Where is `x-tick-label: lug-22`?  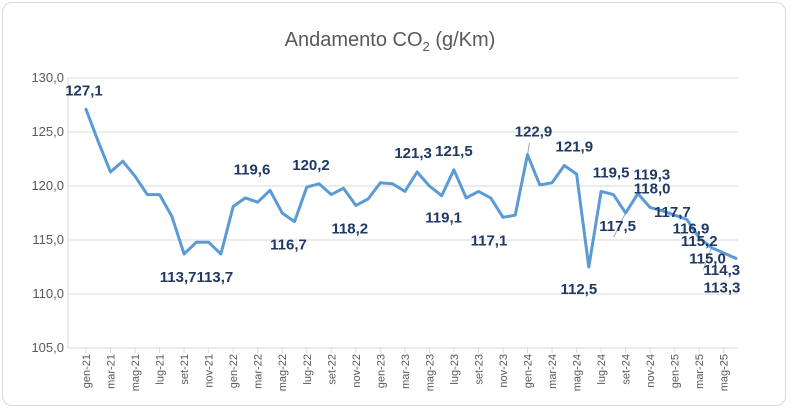
x-tick-label: lug-22 is located at coordinates (308, 369).